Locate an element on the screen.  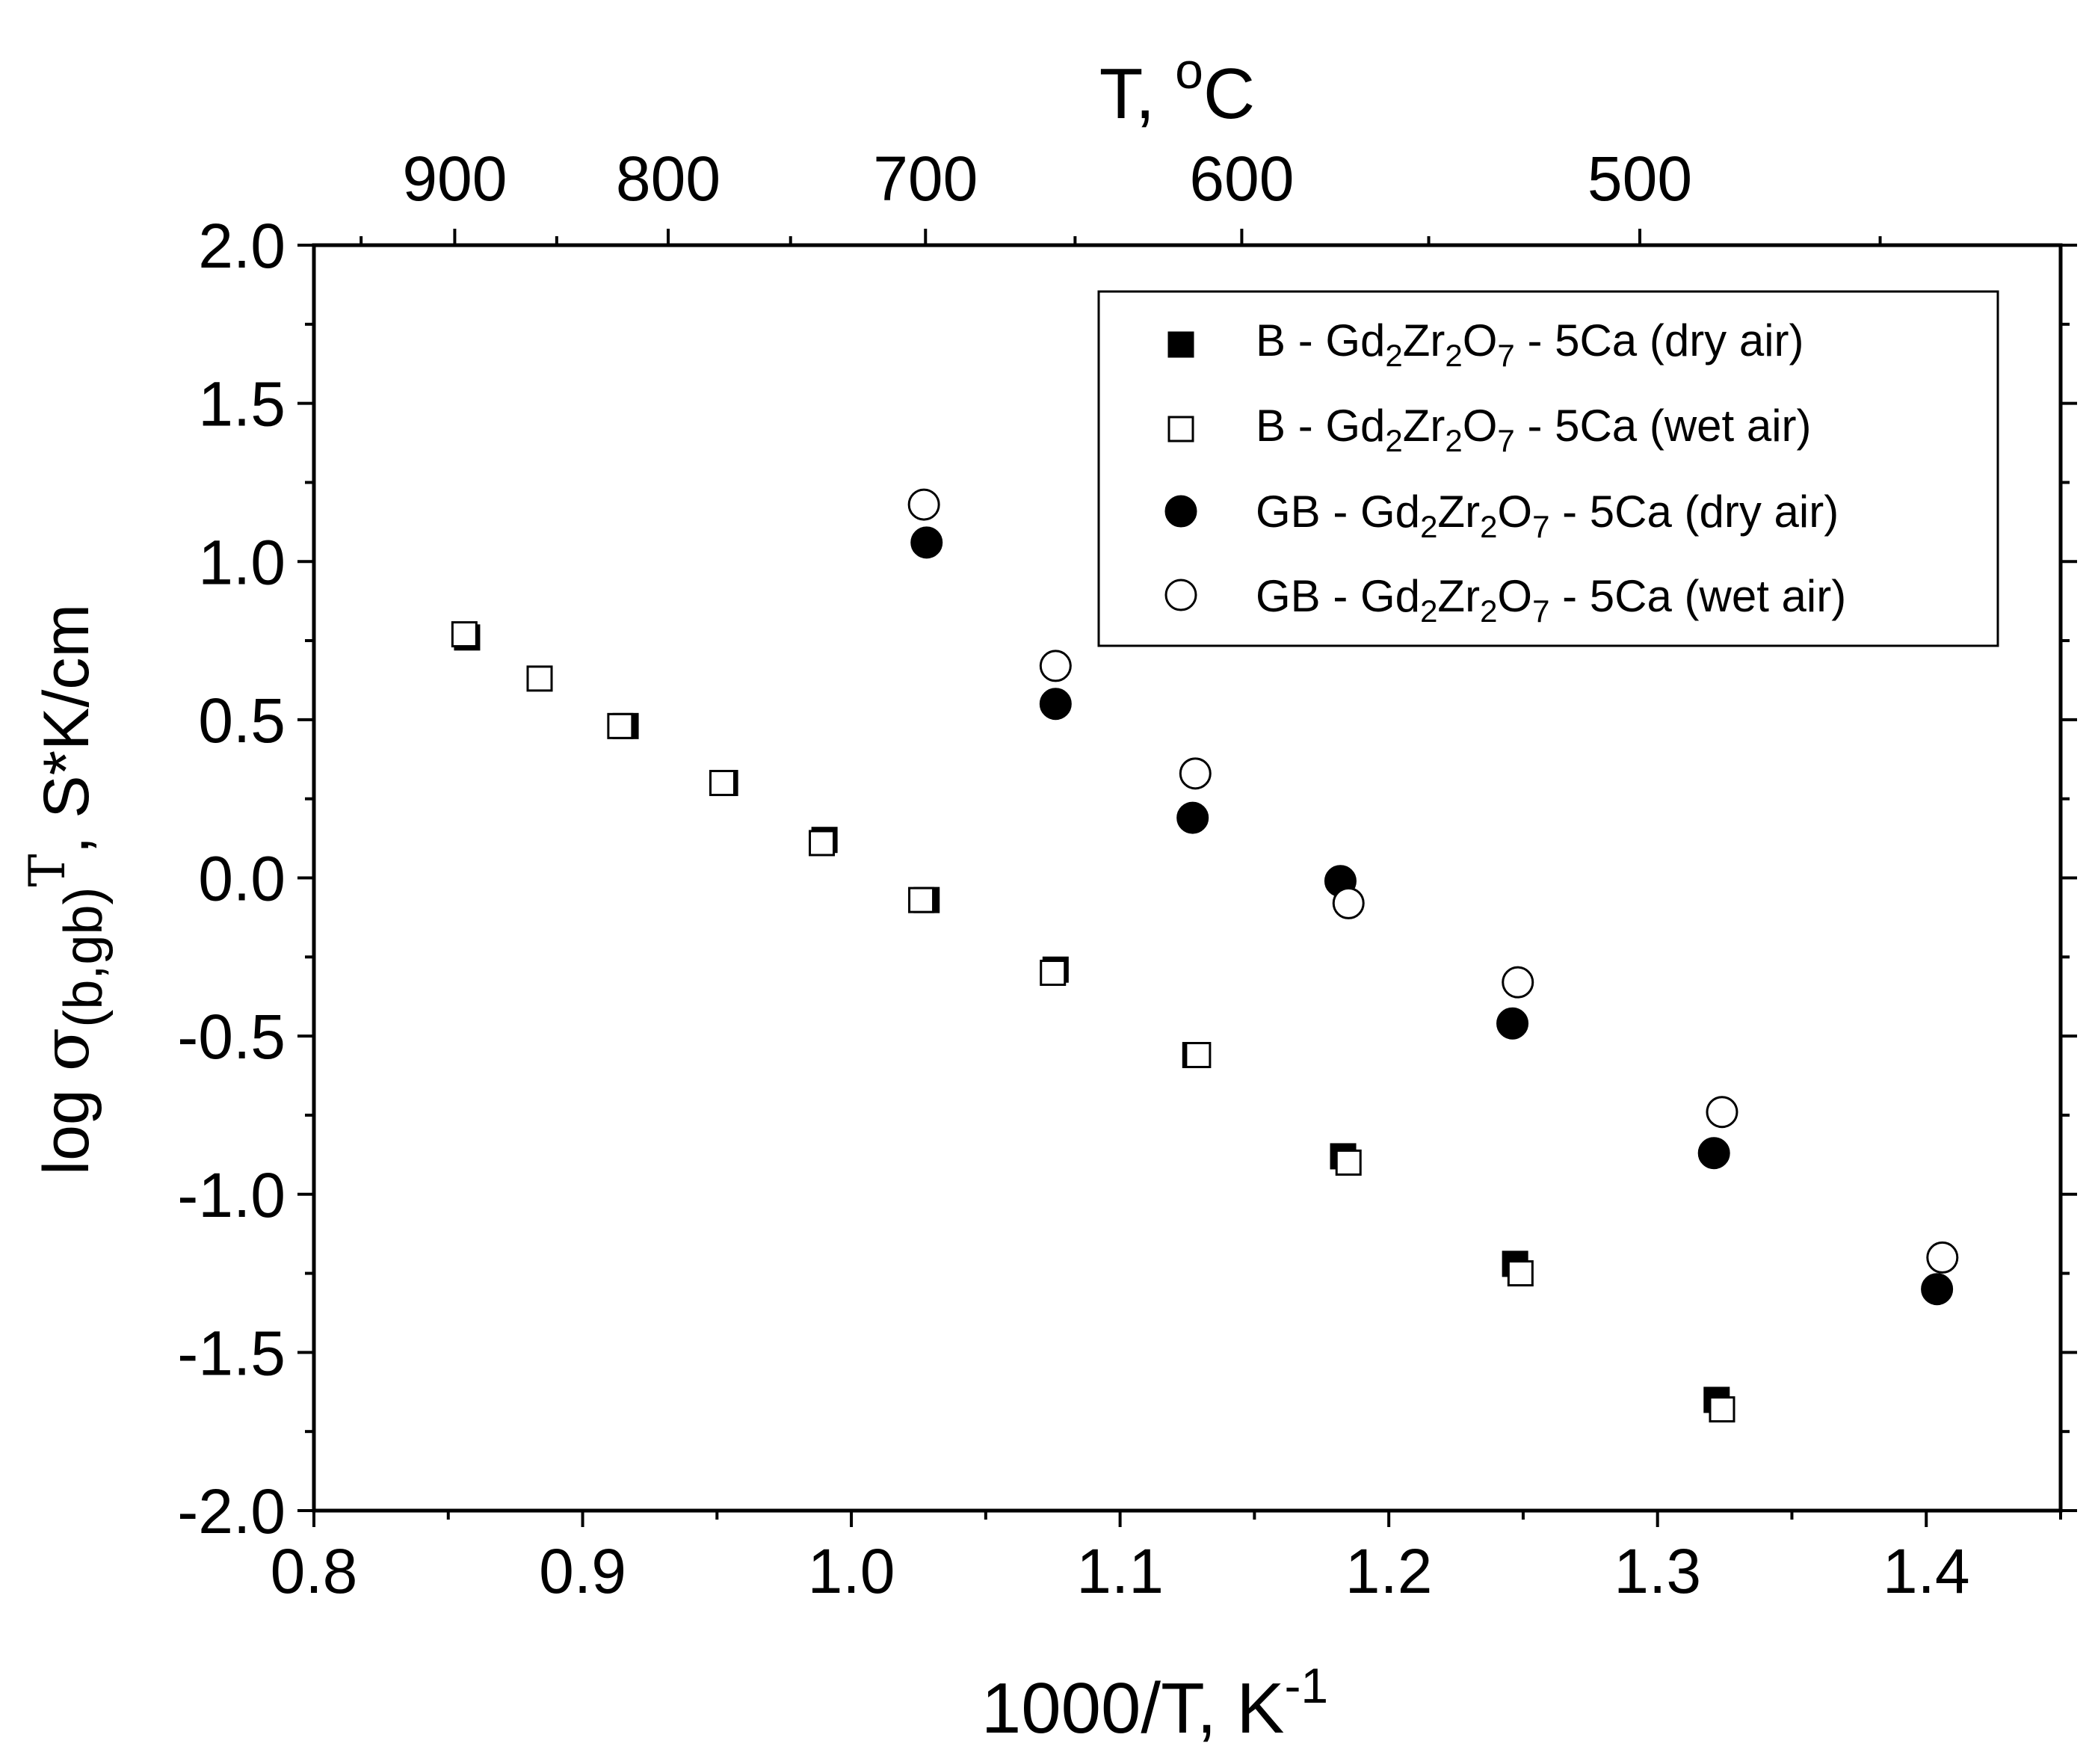
x-axis-title: 1000/T, K-1 is located at coordinates (1154, 1703).